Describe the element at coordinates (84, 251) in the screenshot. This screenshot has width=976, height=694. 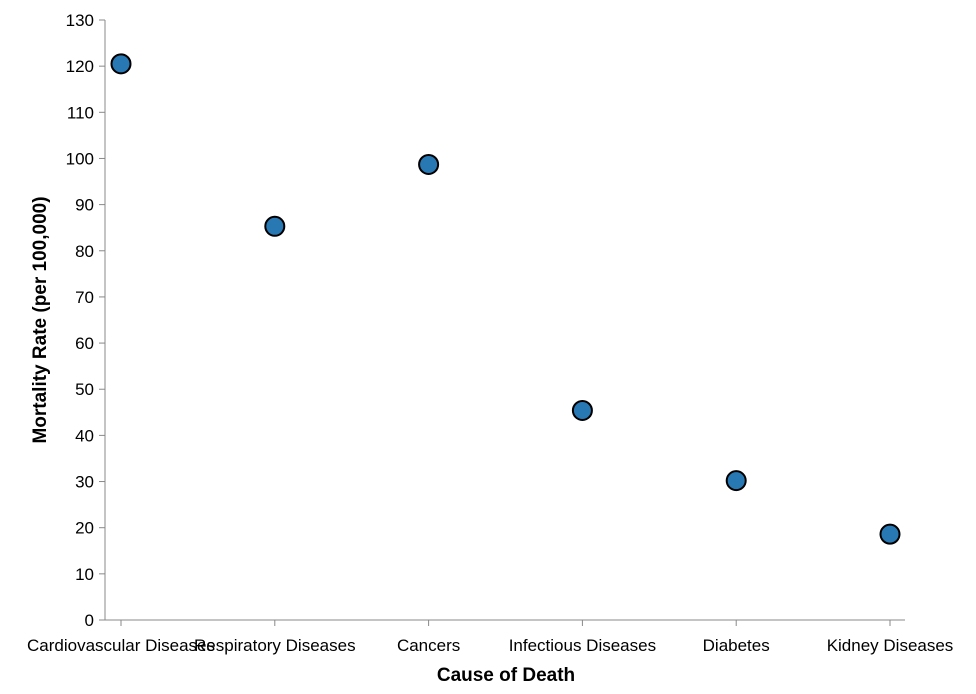
I see `y-tick-label: 80` at that location.